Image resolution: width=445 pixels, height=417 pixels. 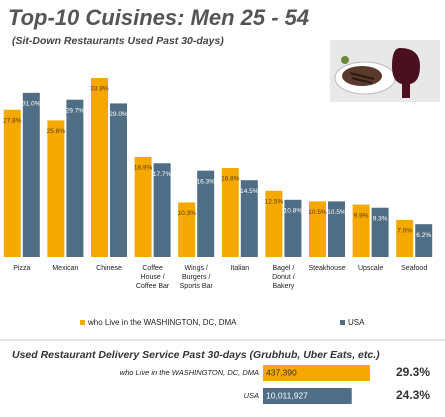 What do you see at coordinates (293, 211) in the screenshot?
I see `data-label: 10.8%` at bounding box center [293, 211].